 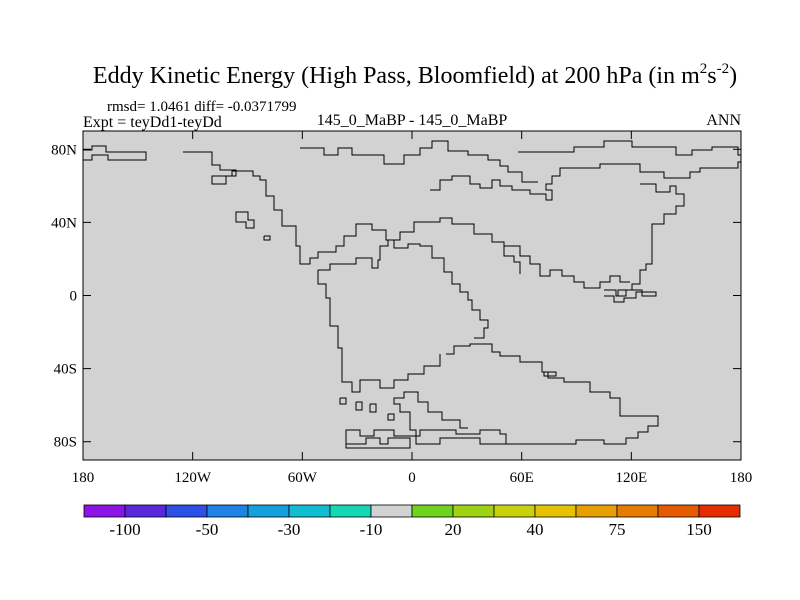 What do you see at coordinates (64, 150) in the screenshot?
I see `y-tick-label: 80N` at bounding box center [64, 150].